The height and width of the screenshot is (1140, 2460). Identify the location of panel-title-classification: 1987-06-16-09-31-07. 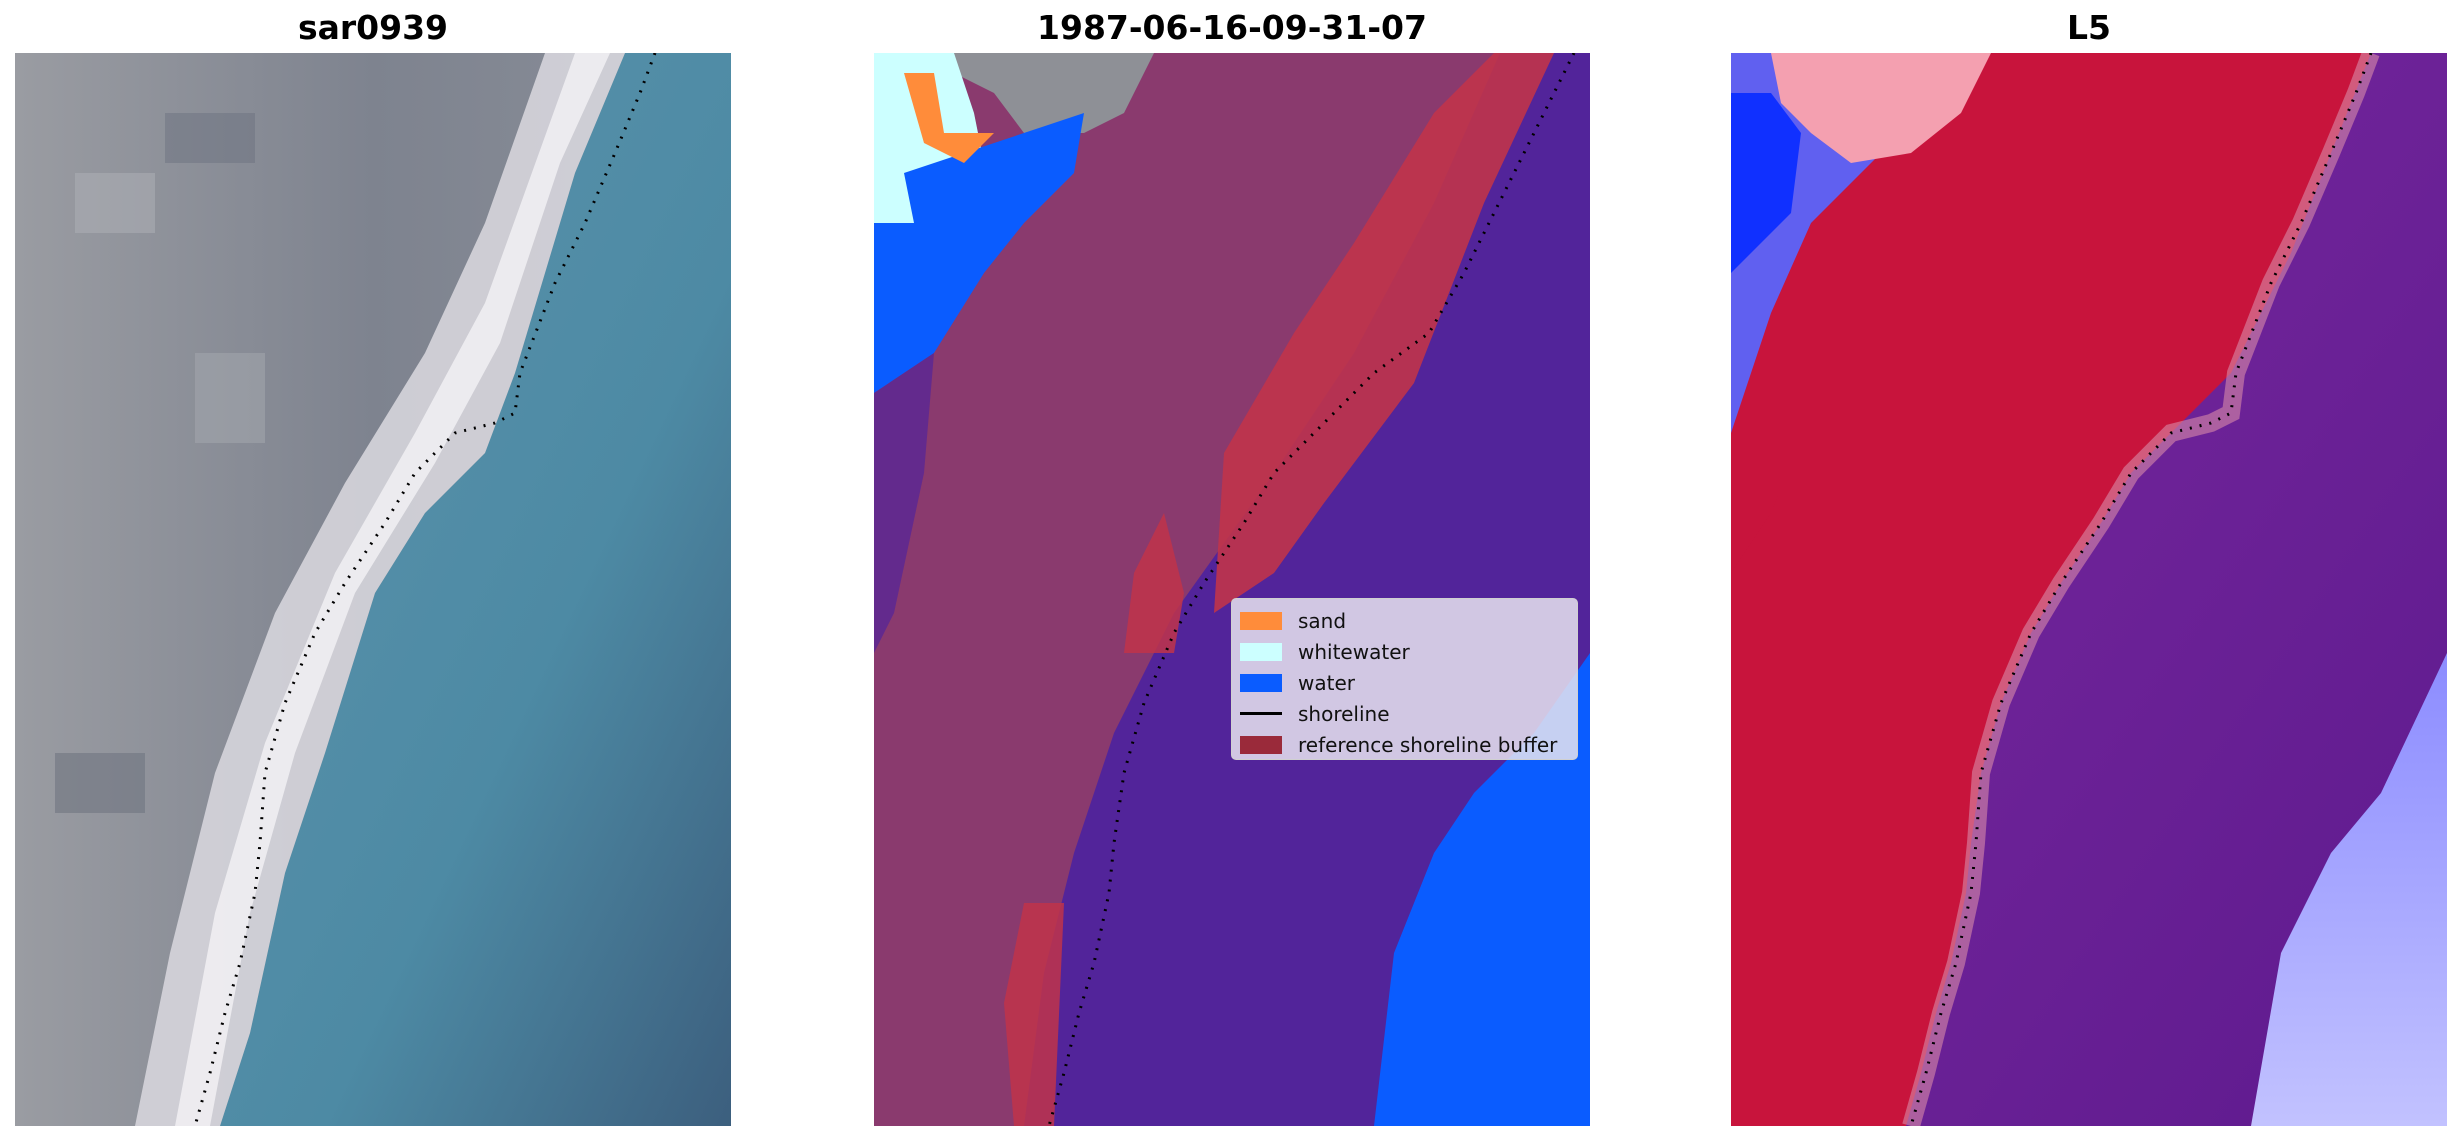
(1232, 27).